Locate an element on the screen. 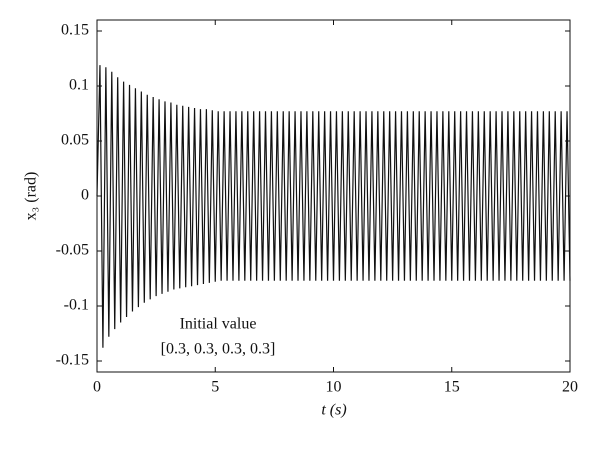  x-tick-label: 15 is located at coordinates (452, 387).